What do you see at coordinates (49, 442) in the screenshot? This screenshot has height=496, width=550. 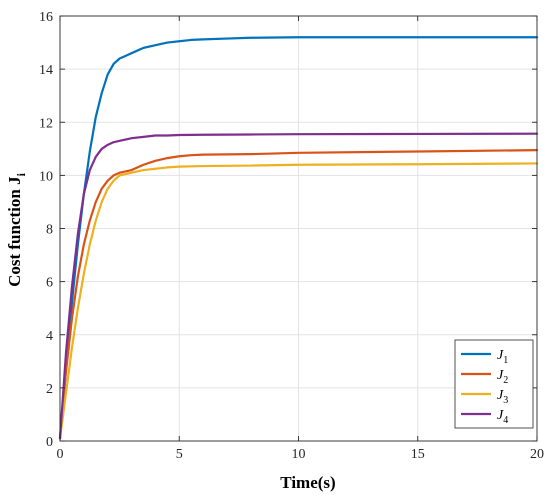 I see `y-tick-label: 0` at bounding box center [49, 442].